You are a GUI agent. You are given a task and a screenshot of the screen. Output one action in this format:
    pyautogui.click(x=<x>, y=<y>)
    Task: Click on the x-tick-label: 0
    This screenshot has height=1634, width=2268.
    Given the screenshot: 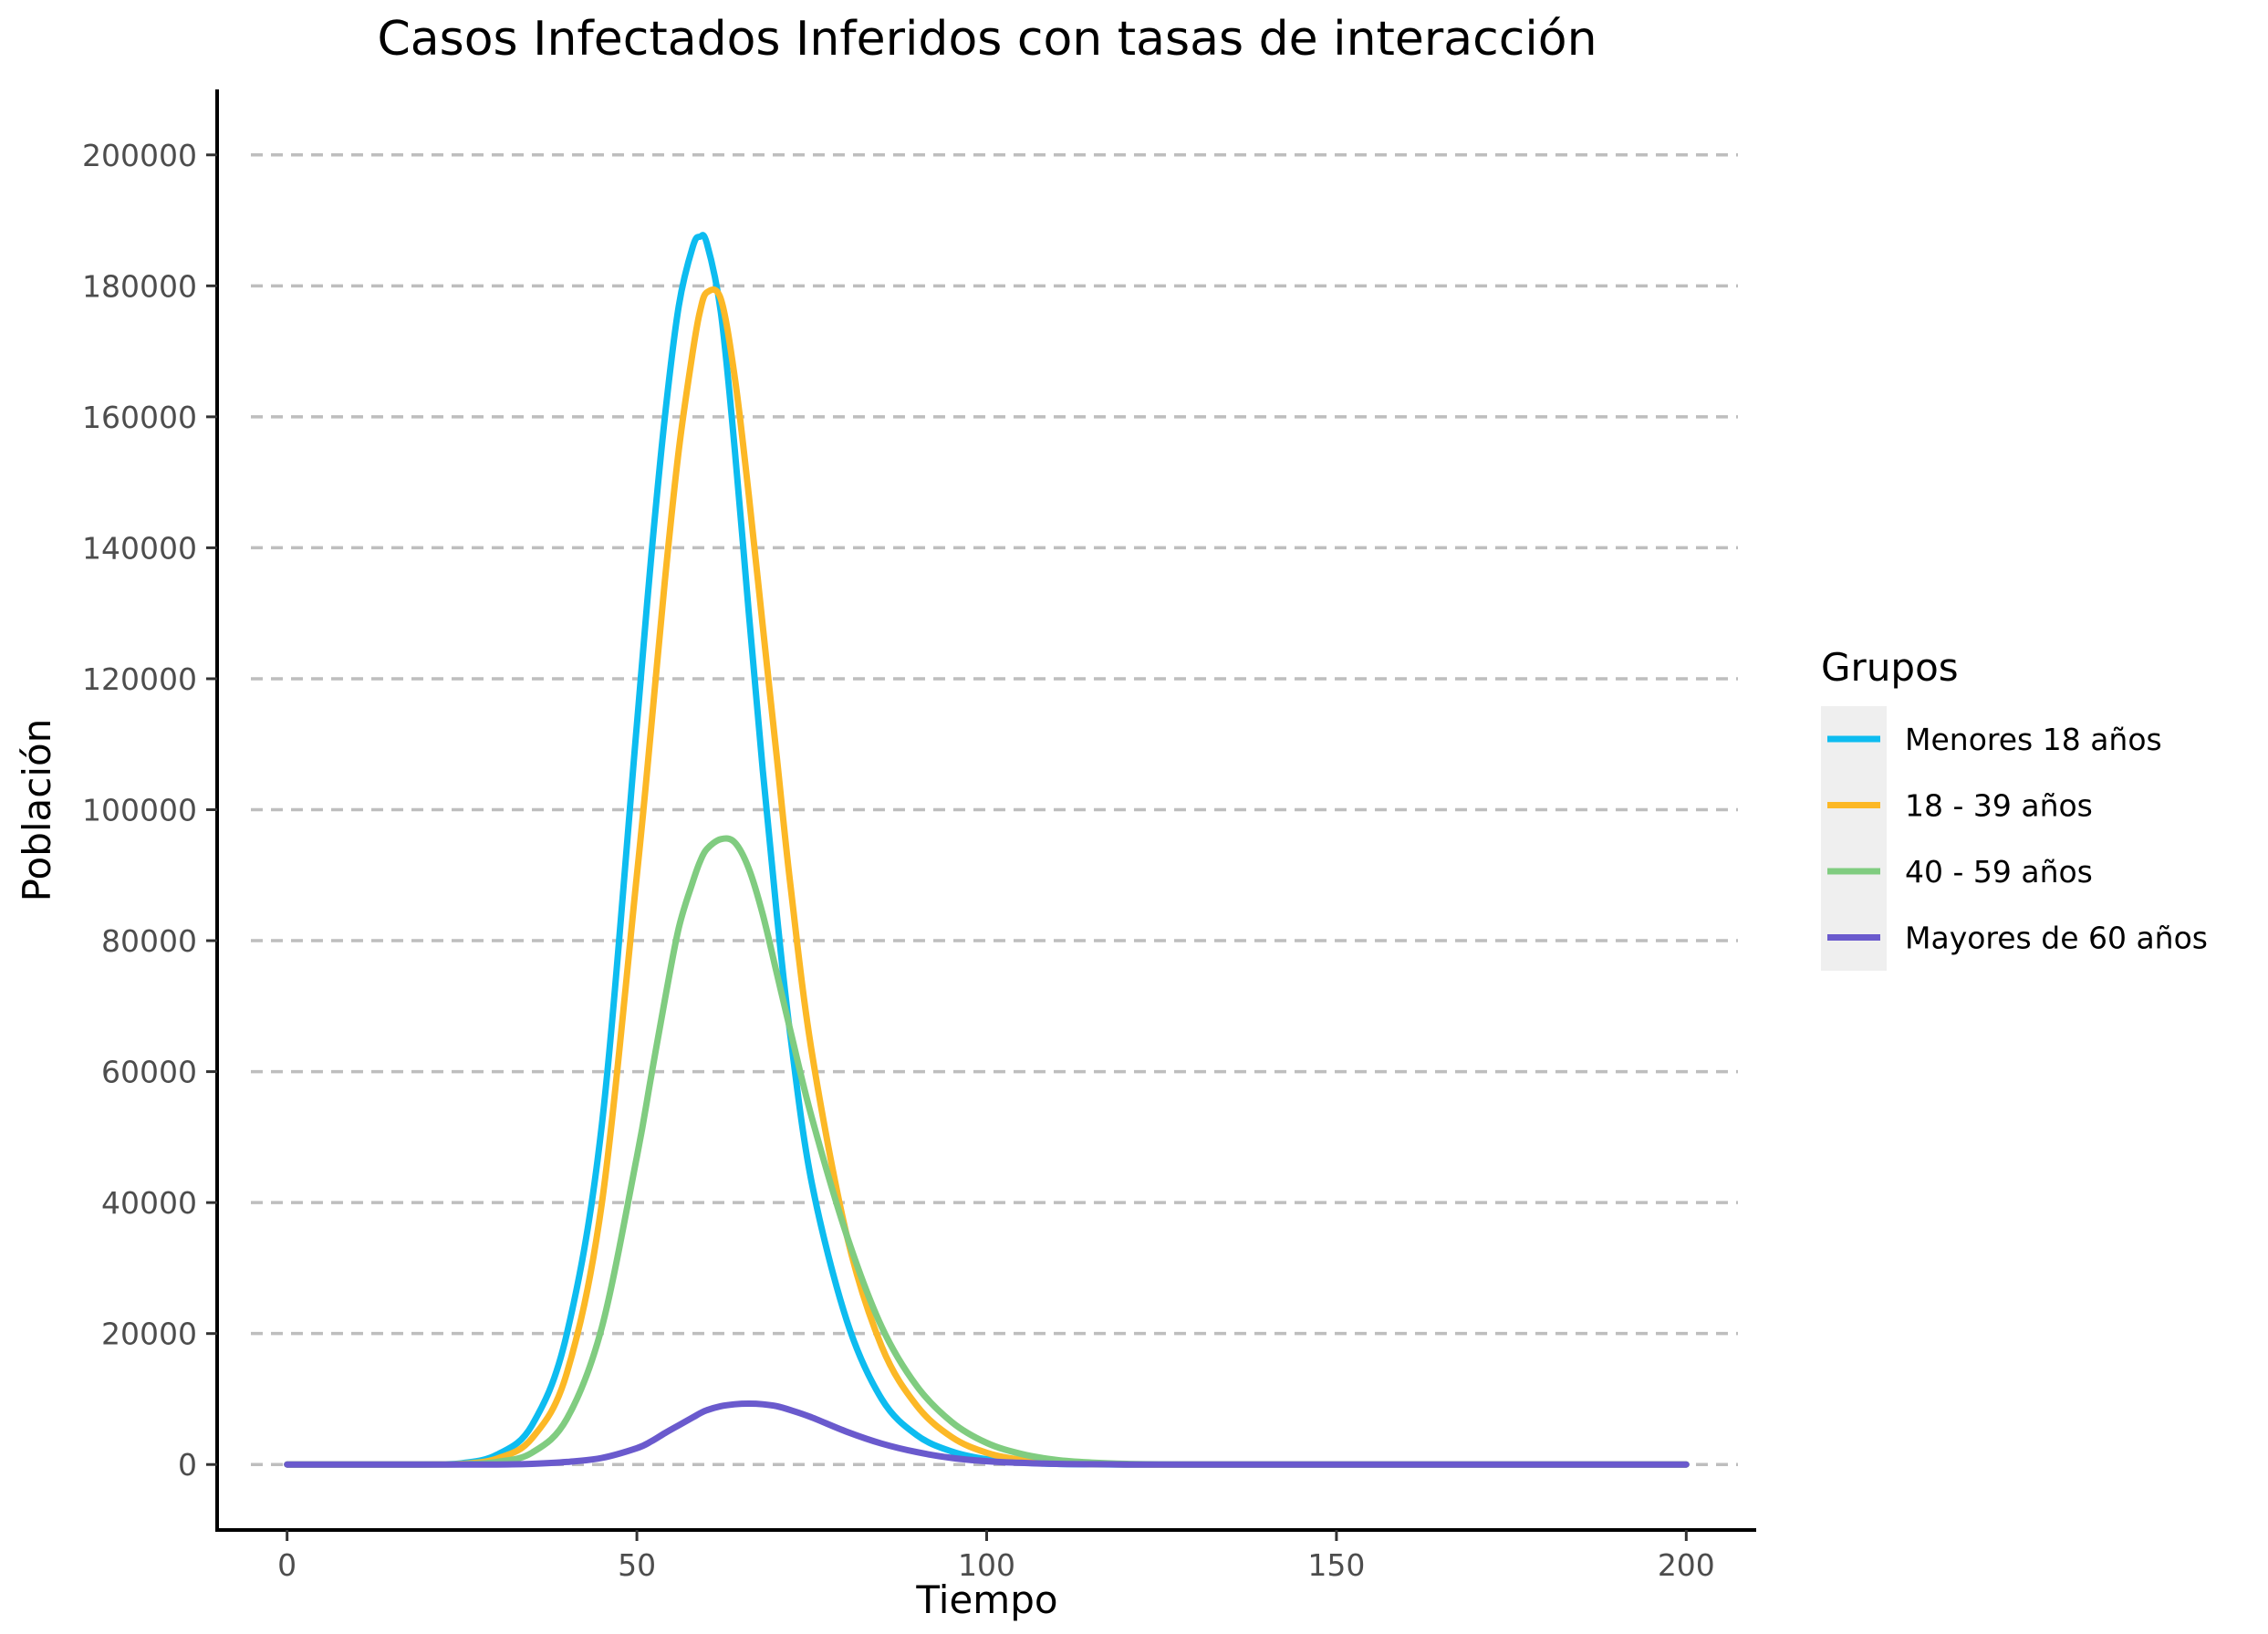 What is the action you would take?
    pyautogui.click(x=287, y=1565)
    